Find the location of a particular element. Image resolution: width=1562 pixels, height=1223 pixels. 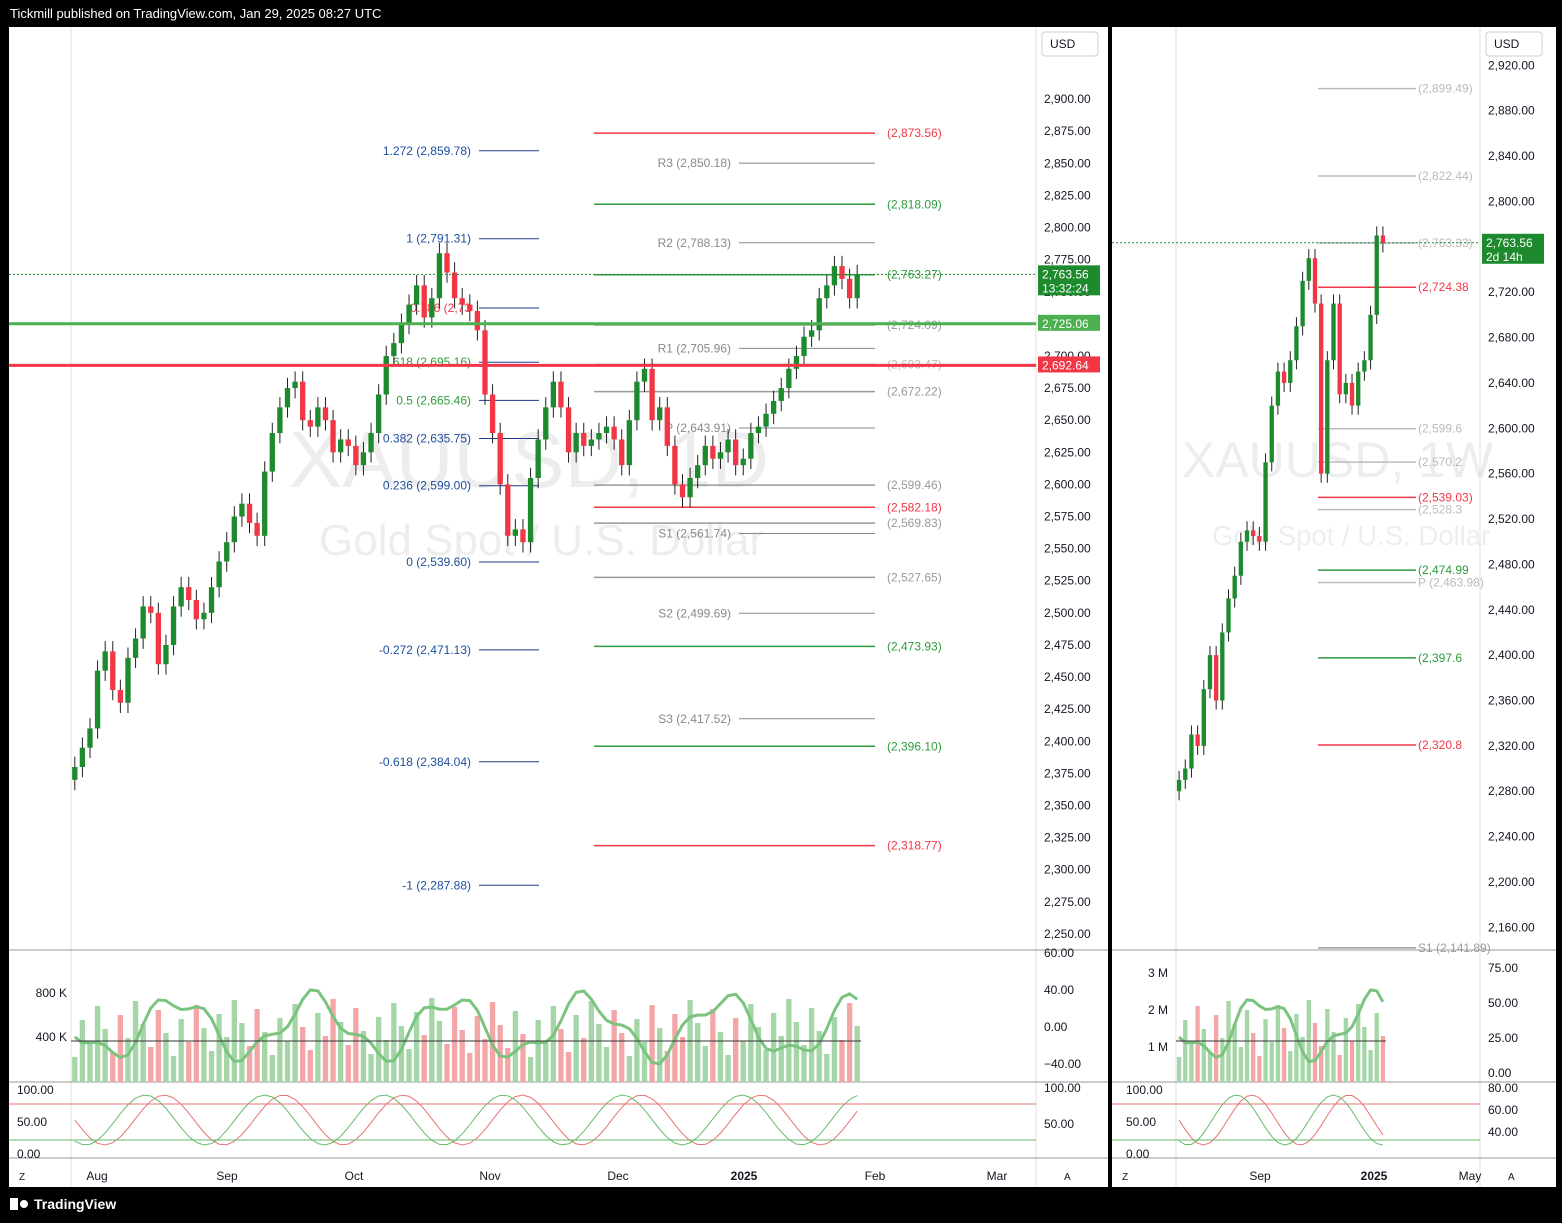

y-tick-label: 2,520.00 is located at coordinates (1511, 519).